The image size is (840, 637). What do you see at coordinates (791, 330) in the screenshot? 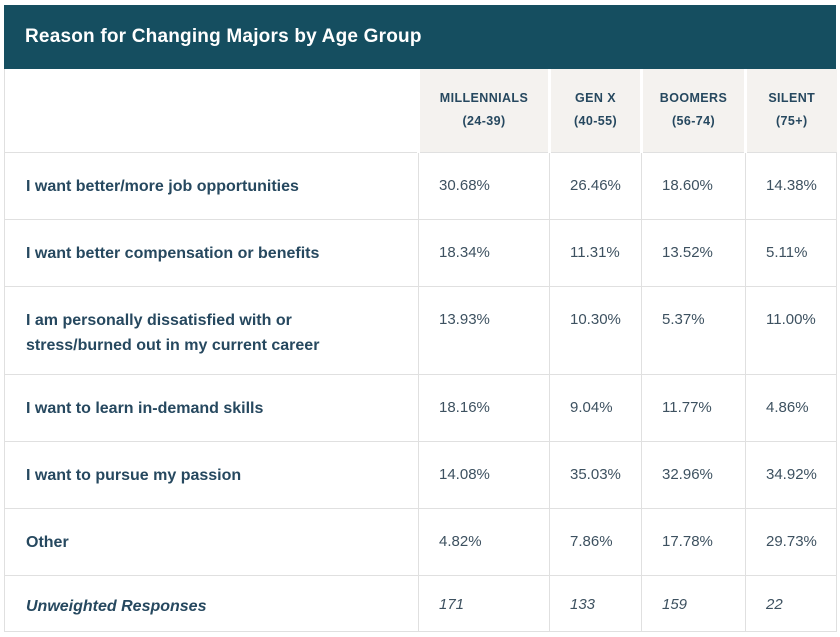
I see `value-cell: 11.00%` at bounding box center [791, 330].